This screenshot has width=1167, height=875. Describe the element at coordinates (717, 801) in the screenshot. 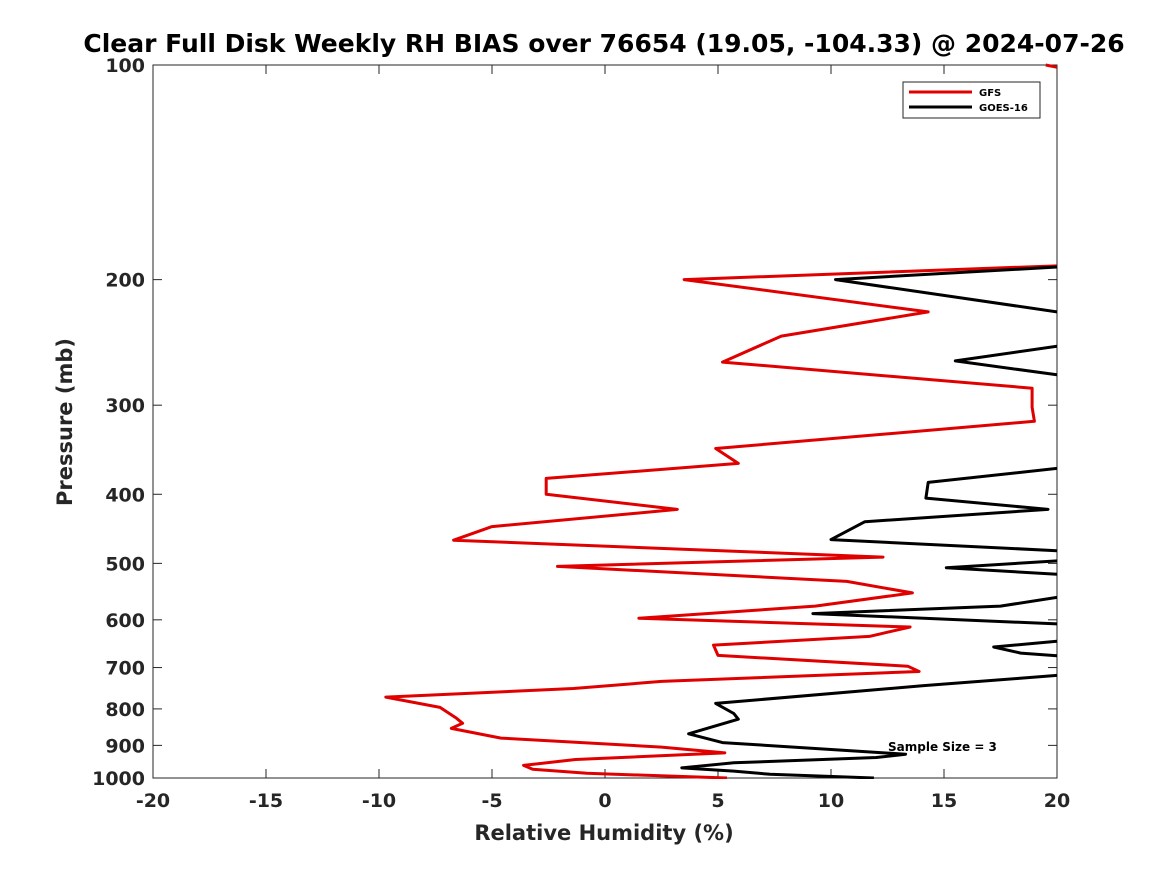

I see `x-tick-label: 5` at that location.